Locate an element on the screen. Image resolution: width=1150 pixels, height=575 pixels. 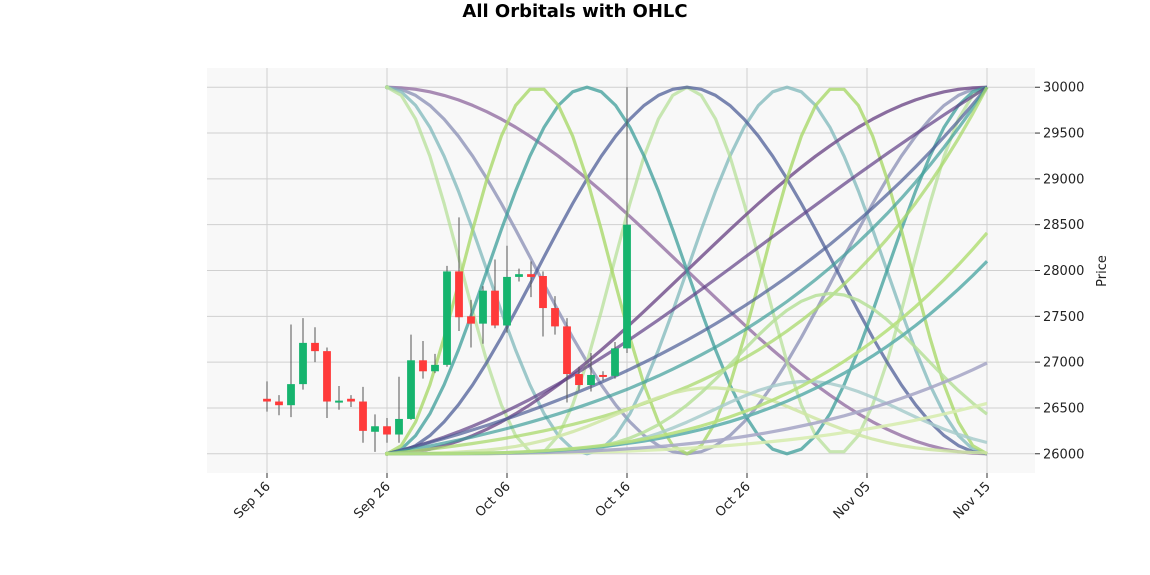
y-tick-label: 30000 is located at coordinates (1063, 88).